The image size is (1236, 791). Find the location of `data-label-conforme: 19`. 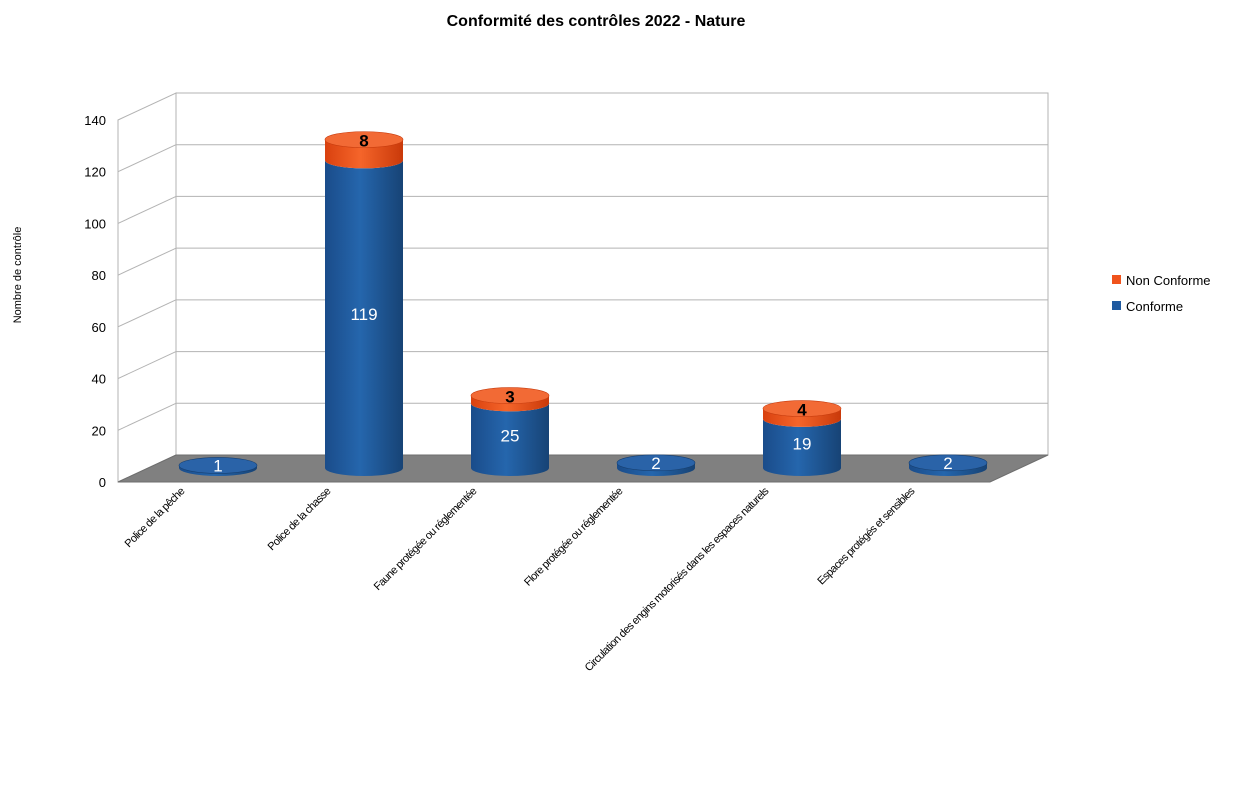

data-label-conforme: 19 is located at coordinates (802, 443).